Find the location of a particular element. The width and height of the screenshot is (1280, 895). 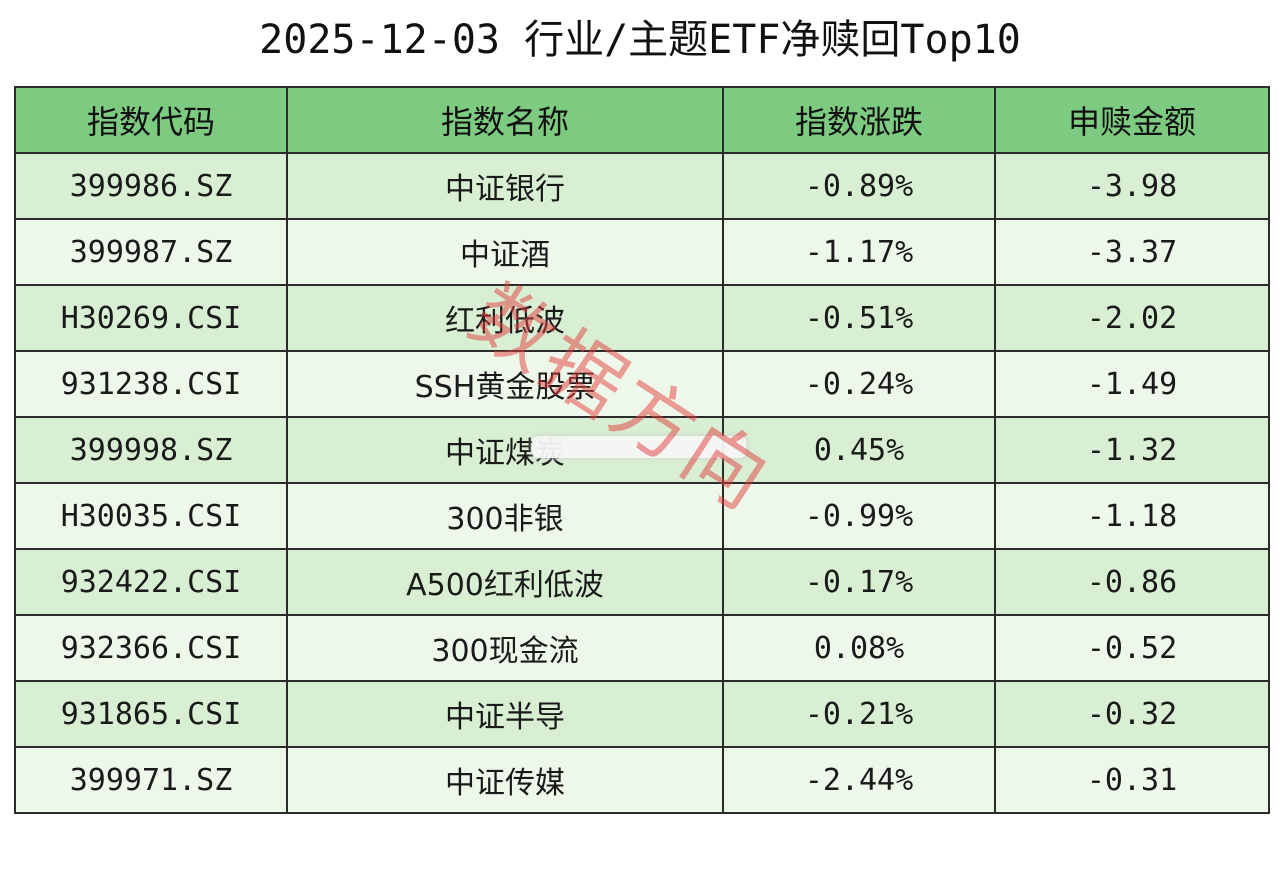

table-row: H30269.CSI 红利低波 -0.51% -2.02 is located at coordinates (642, 318).